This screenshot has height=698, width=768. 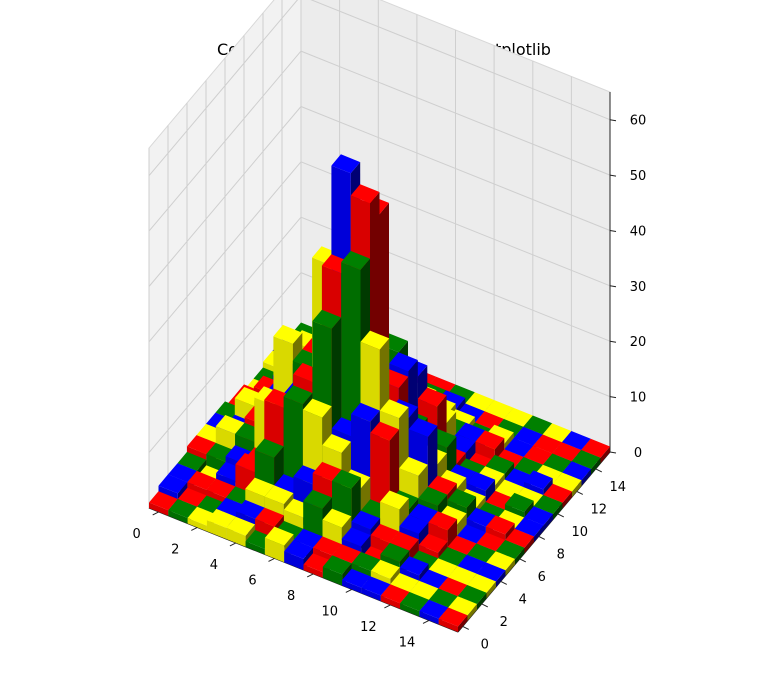 I want to click on y-tick-label: 12, so click(x=599, y=509).